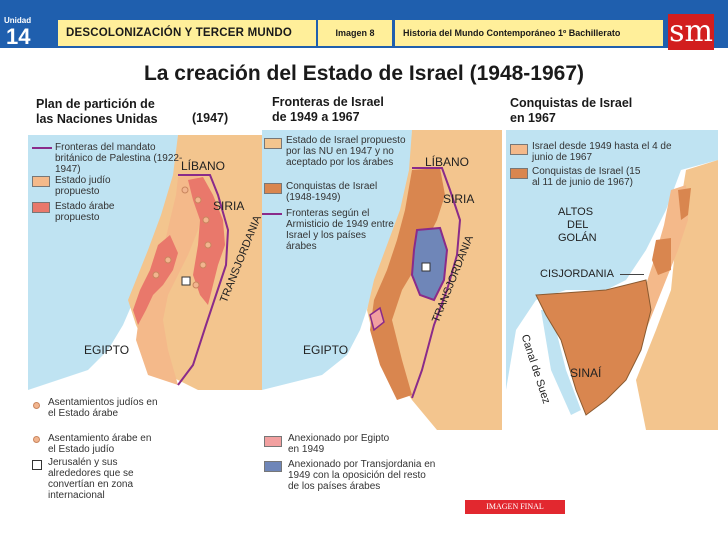  Describe the element at coordinates (661, 256) in the screenshot. I see `map3-cisjordania` at that location.